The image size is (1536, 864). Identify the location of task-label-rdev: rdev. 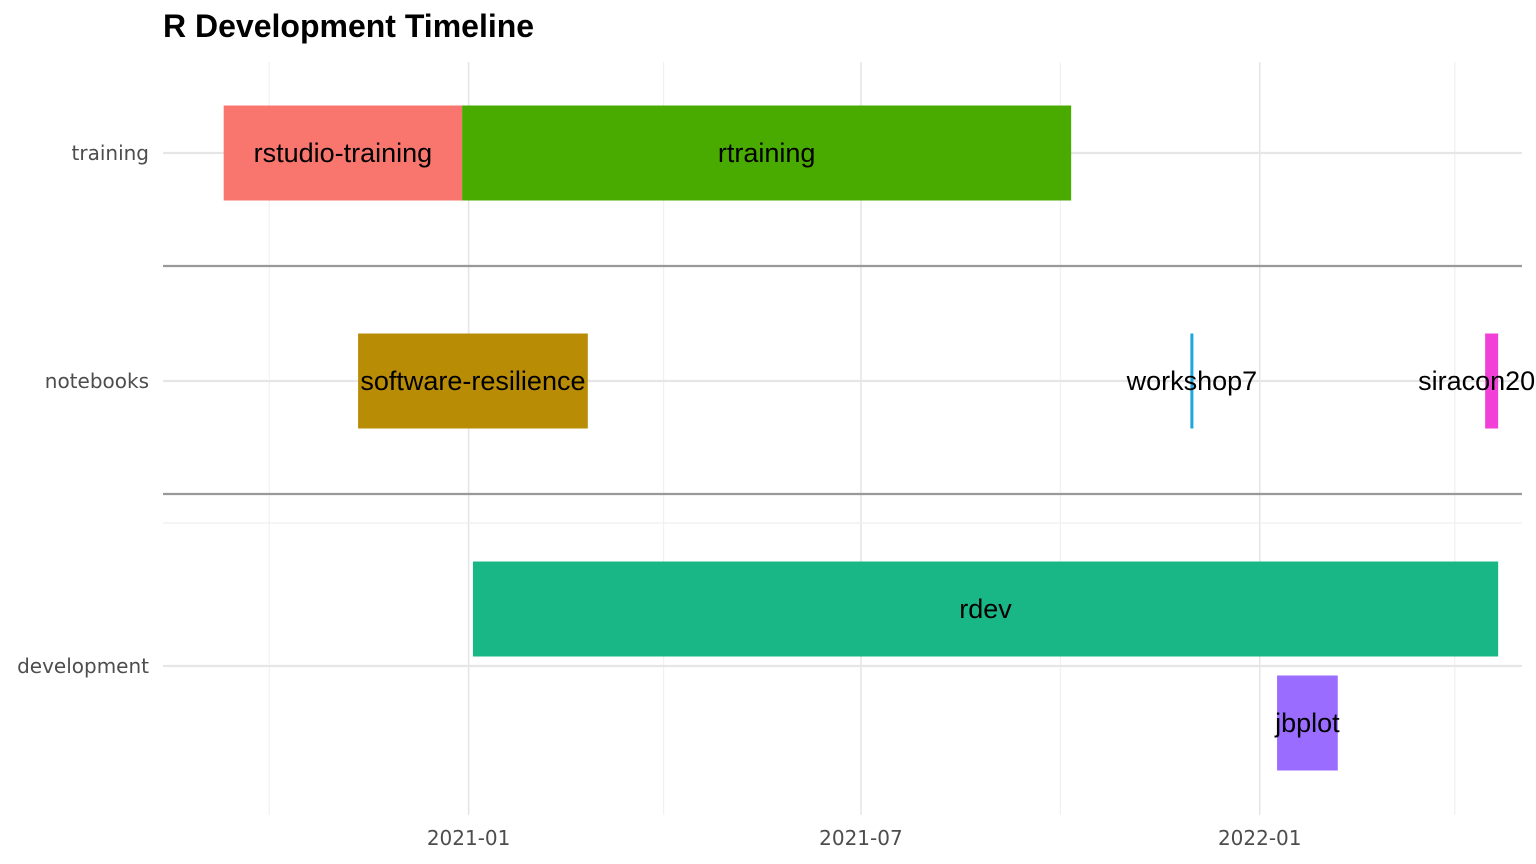
(985, 609).